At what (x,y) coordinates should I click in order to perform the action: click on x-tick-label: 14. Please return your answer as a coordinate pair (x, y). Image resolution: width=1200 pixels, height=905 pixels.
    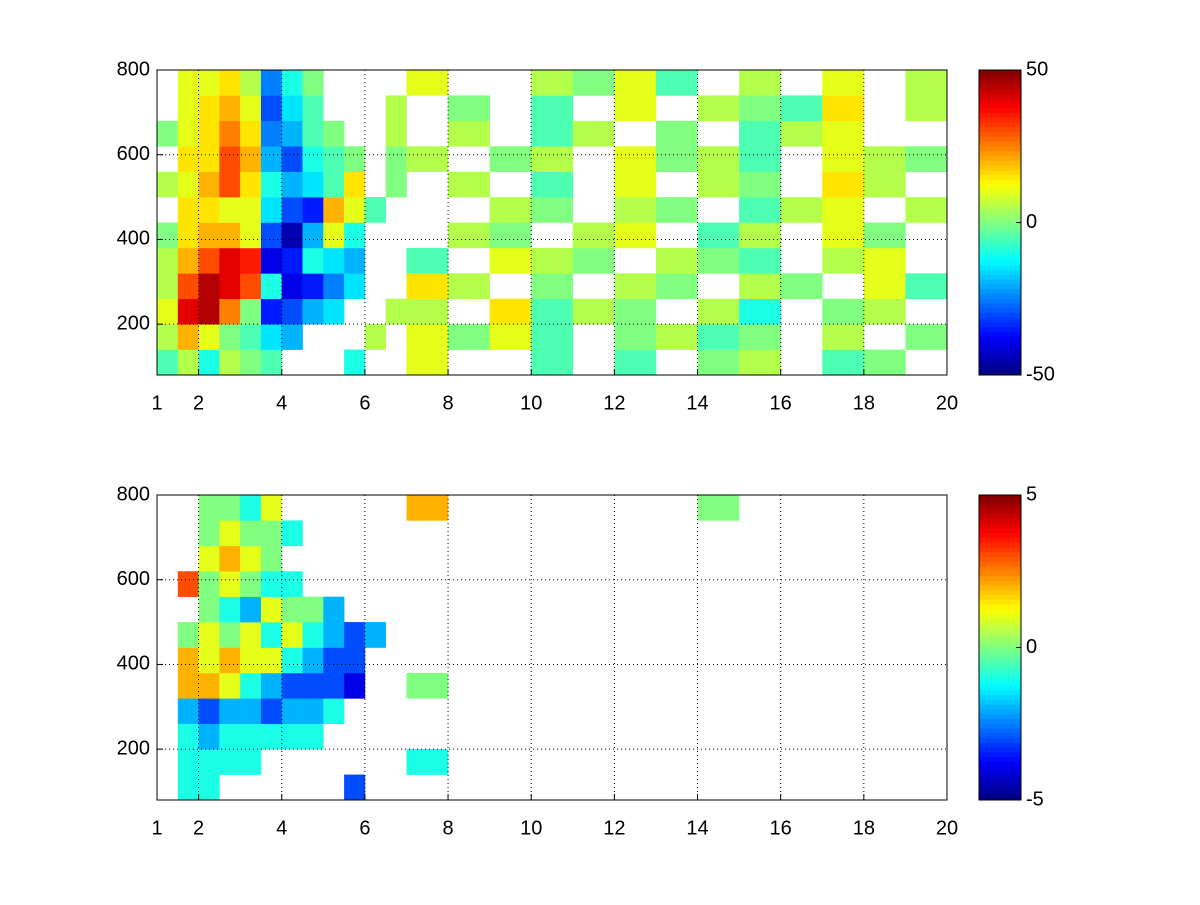
    Looking at the image, I should click on (697, 403).